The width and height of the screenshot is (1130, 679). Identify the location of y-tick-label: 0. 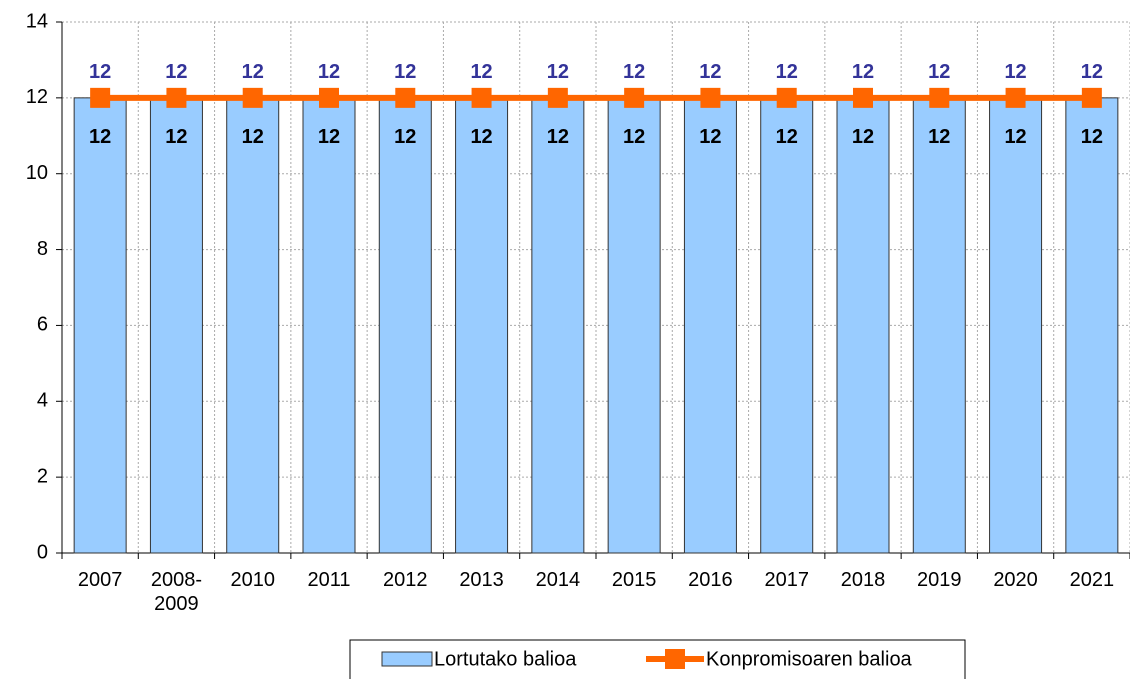
(42, 552).